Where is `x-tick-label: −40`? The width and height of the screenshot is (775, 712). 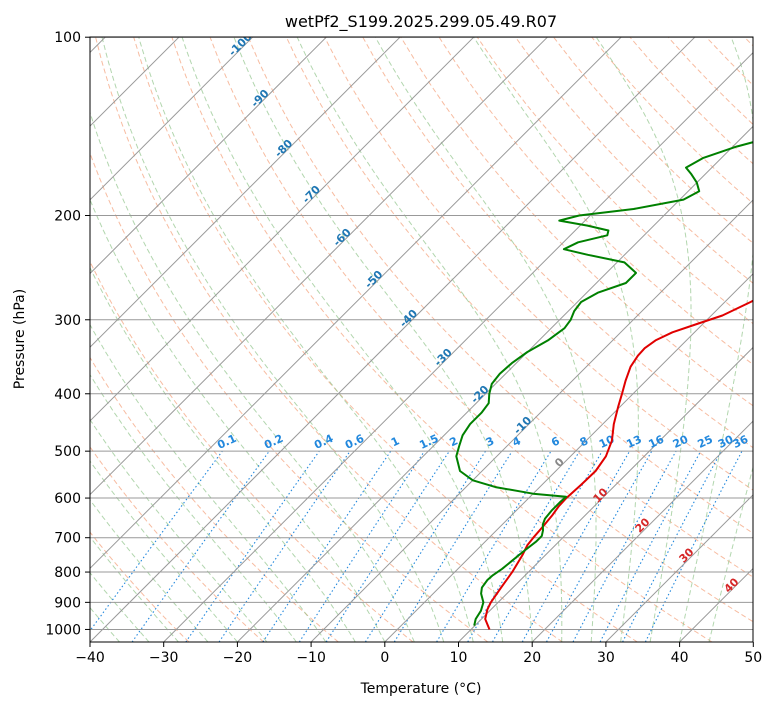 x-tick-label: −40 is located at coordinates (90, 658).